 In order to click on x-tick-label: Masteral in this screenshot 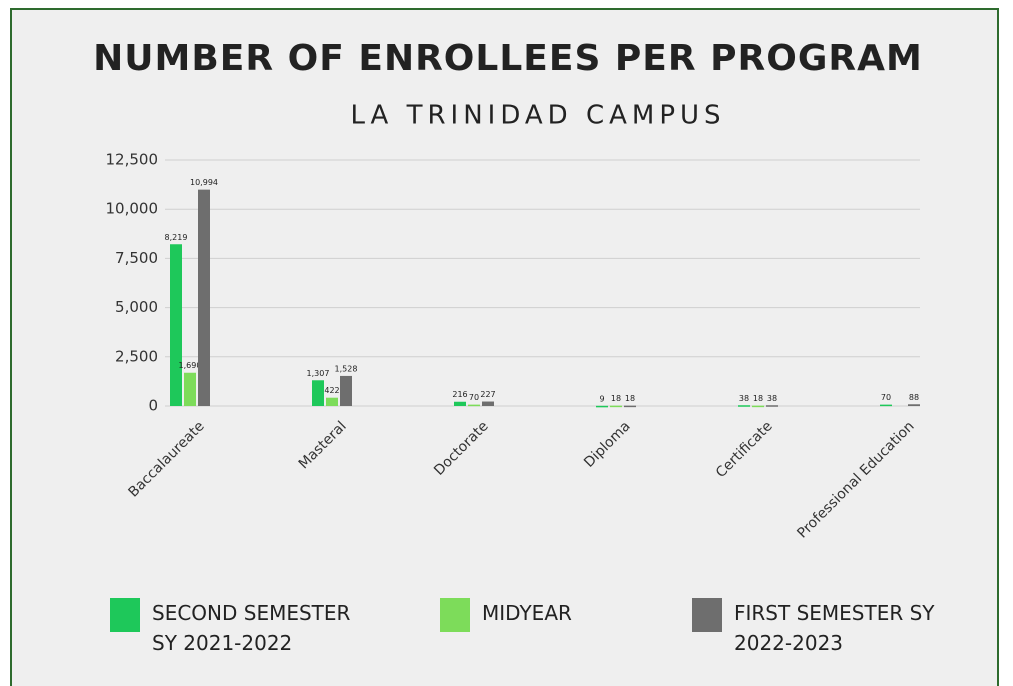, I will do `click(323, 445)`.